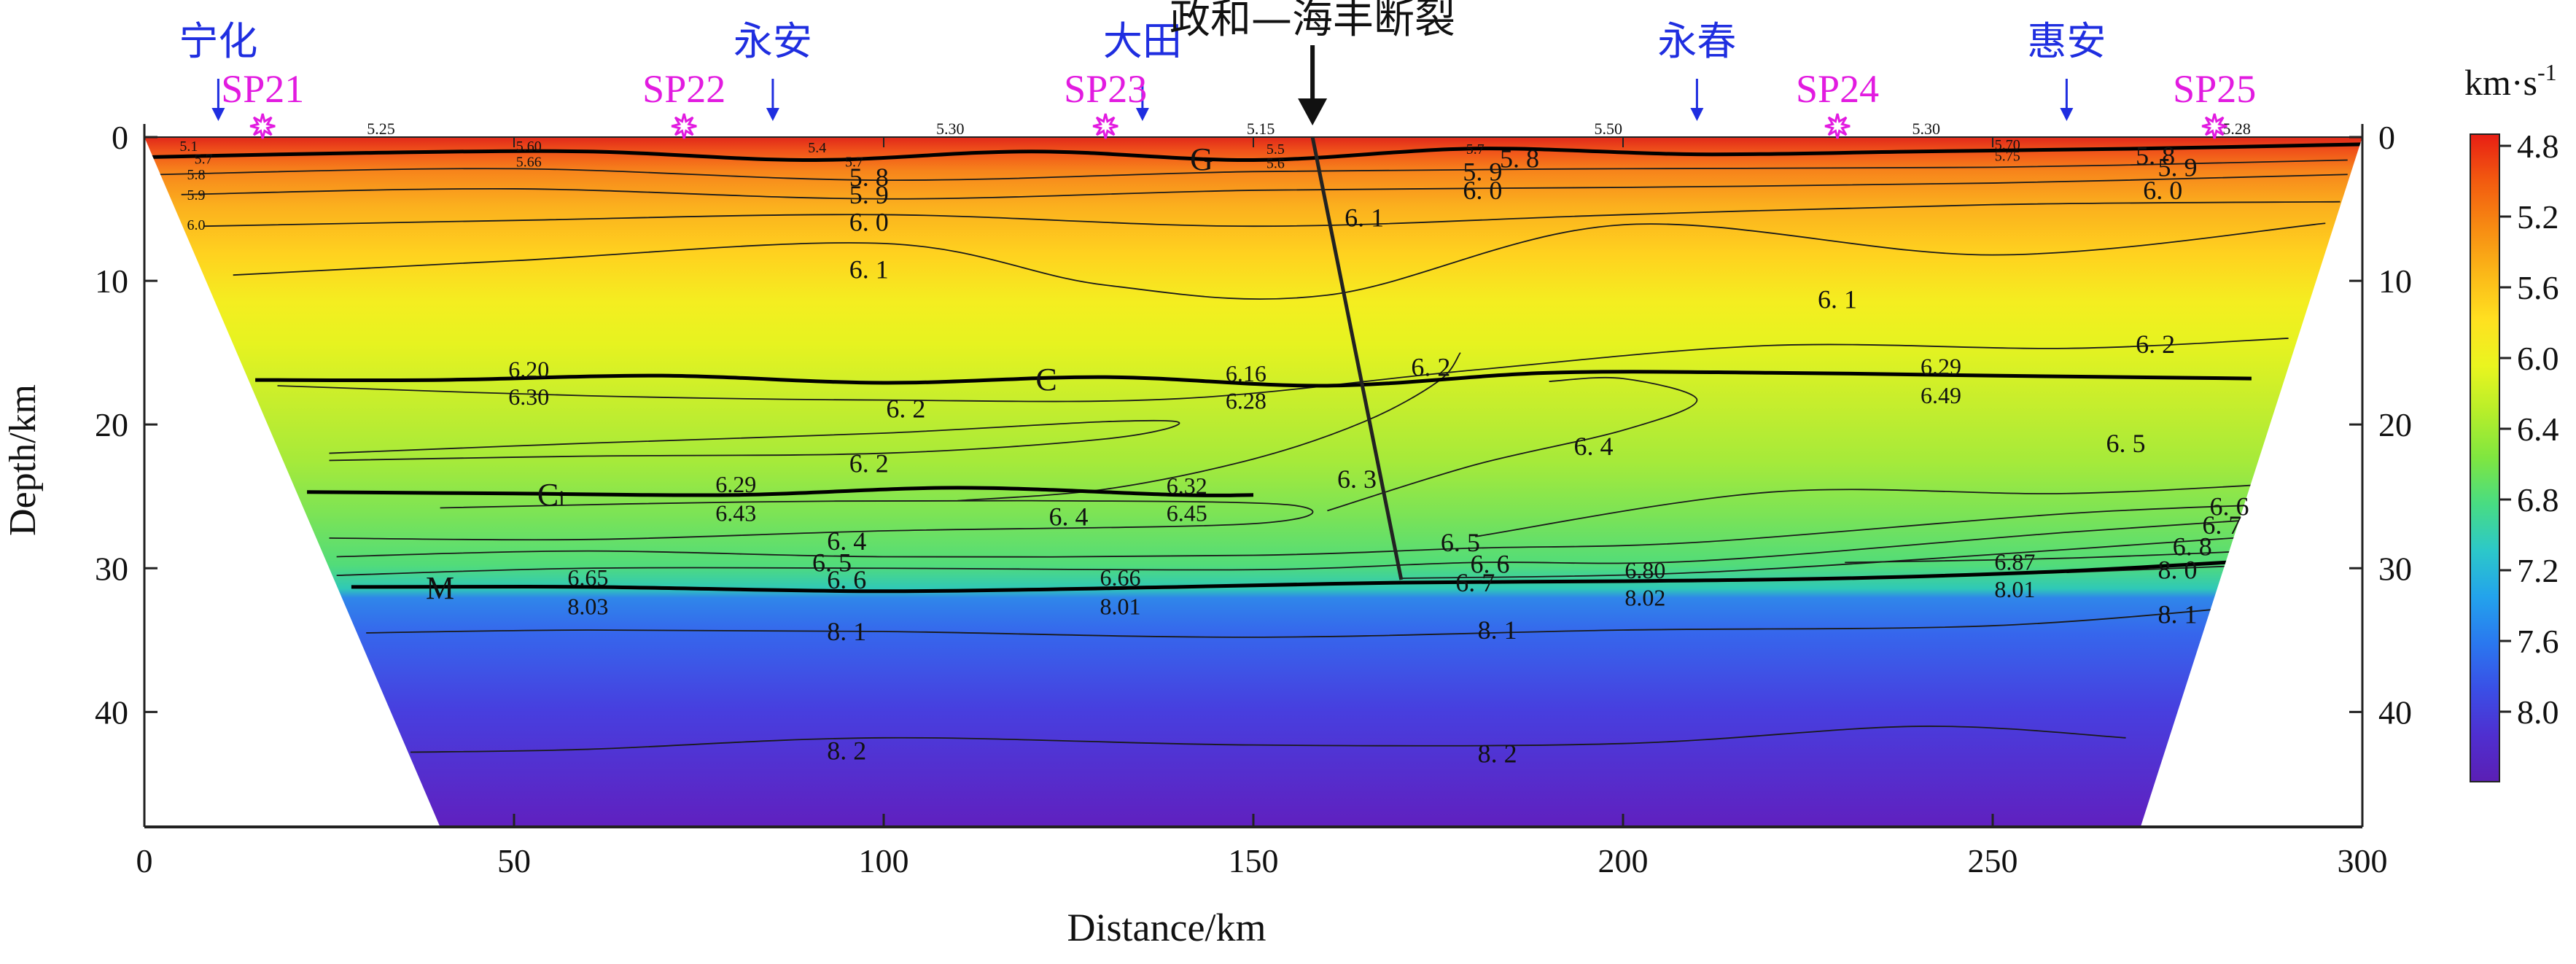 This screenshot has height=964, width=2576. I want to click on y-tick-label-right: 20, so click(2395, 424).